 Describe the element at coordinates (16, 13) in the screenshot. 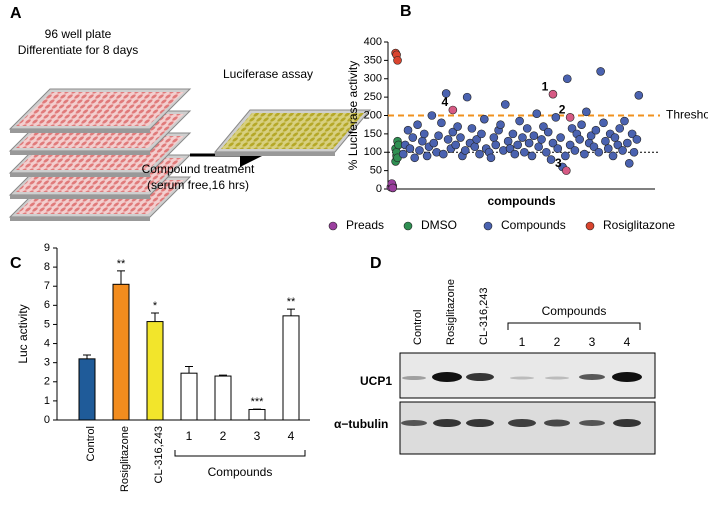

I see `panel-label: A` at that location.